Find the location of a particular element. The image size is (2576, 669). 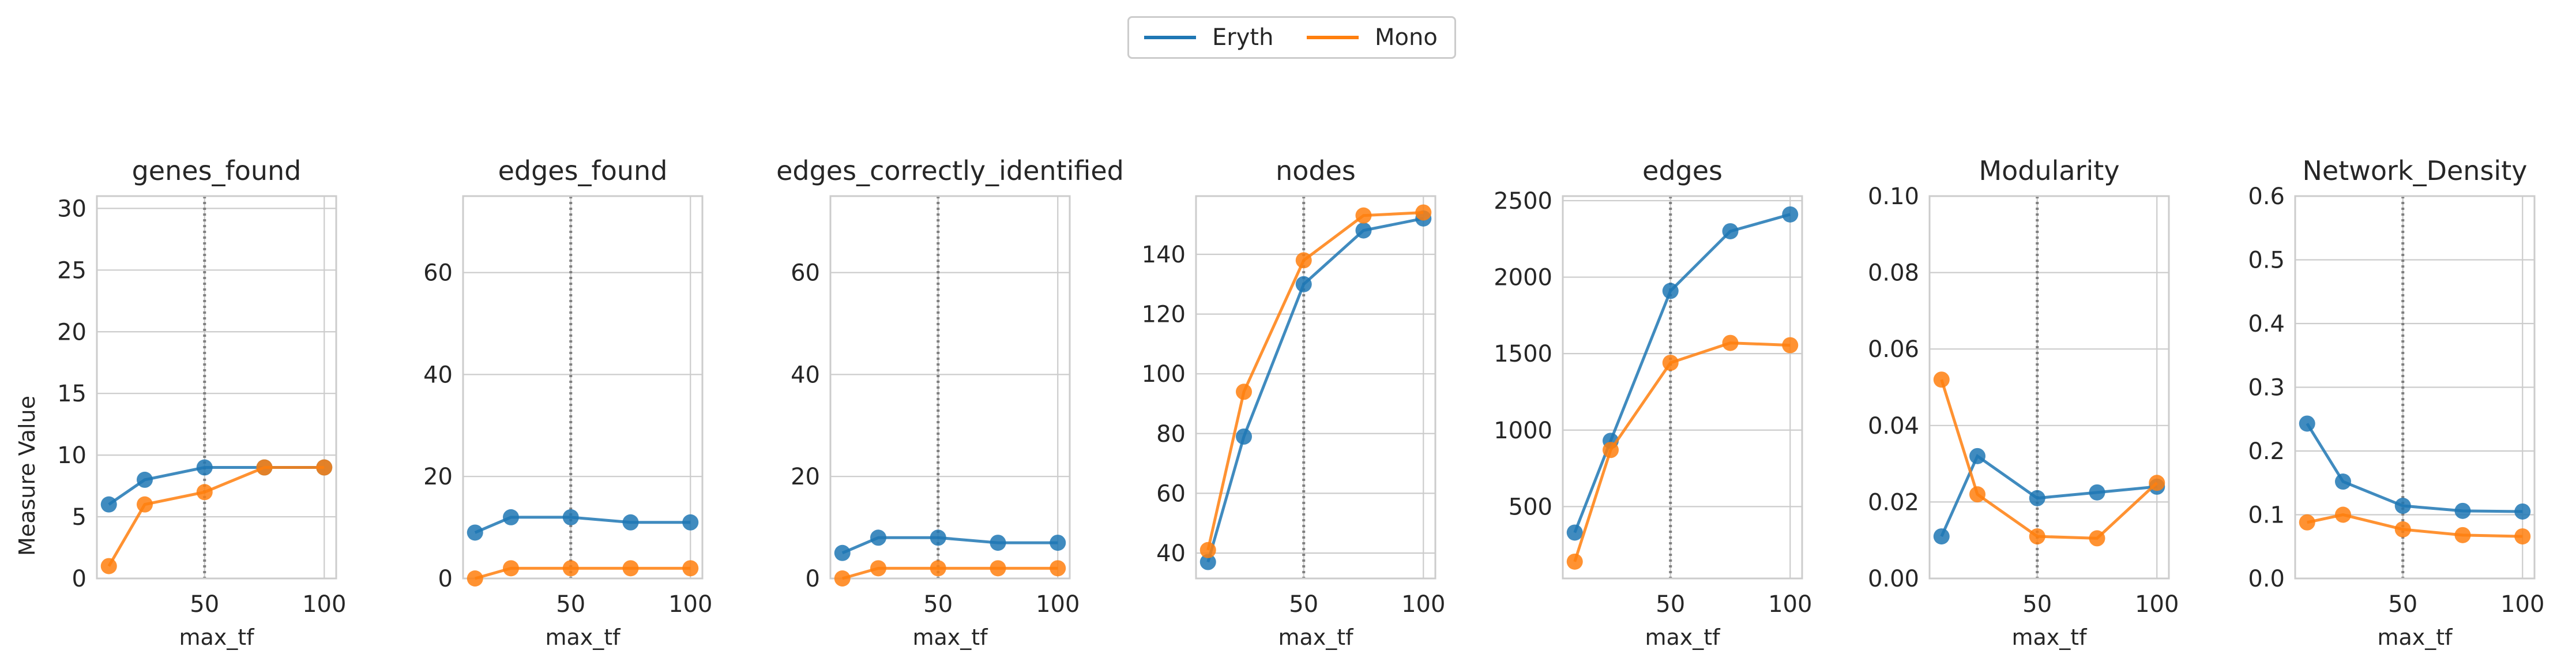

series-line-mono is located at coordinates (1315, 381).